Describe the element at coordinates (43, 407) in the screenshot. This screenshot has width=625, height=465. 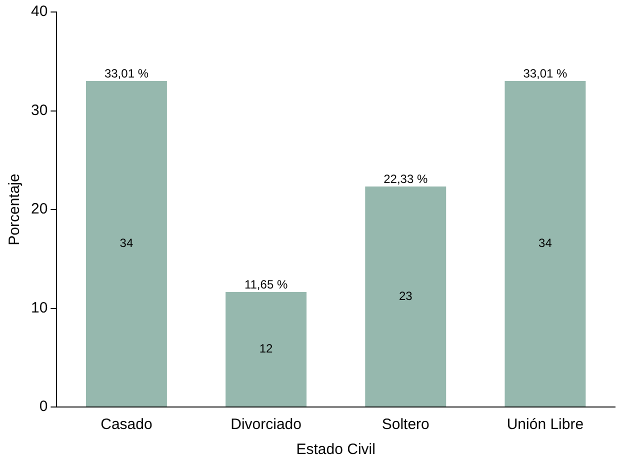
I see `y-tick-label: 0` at that location.